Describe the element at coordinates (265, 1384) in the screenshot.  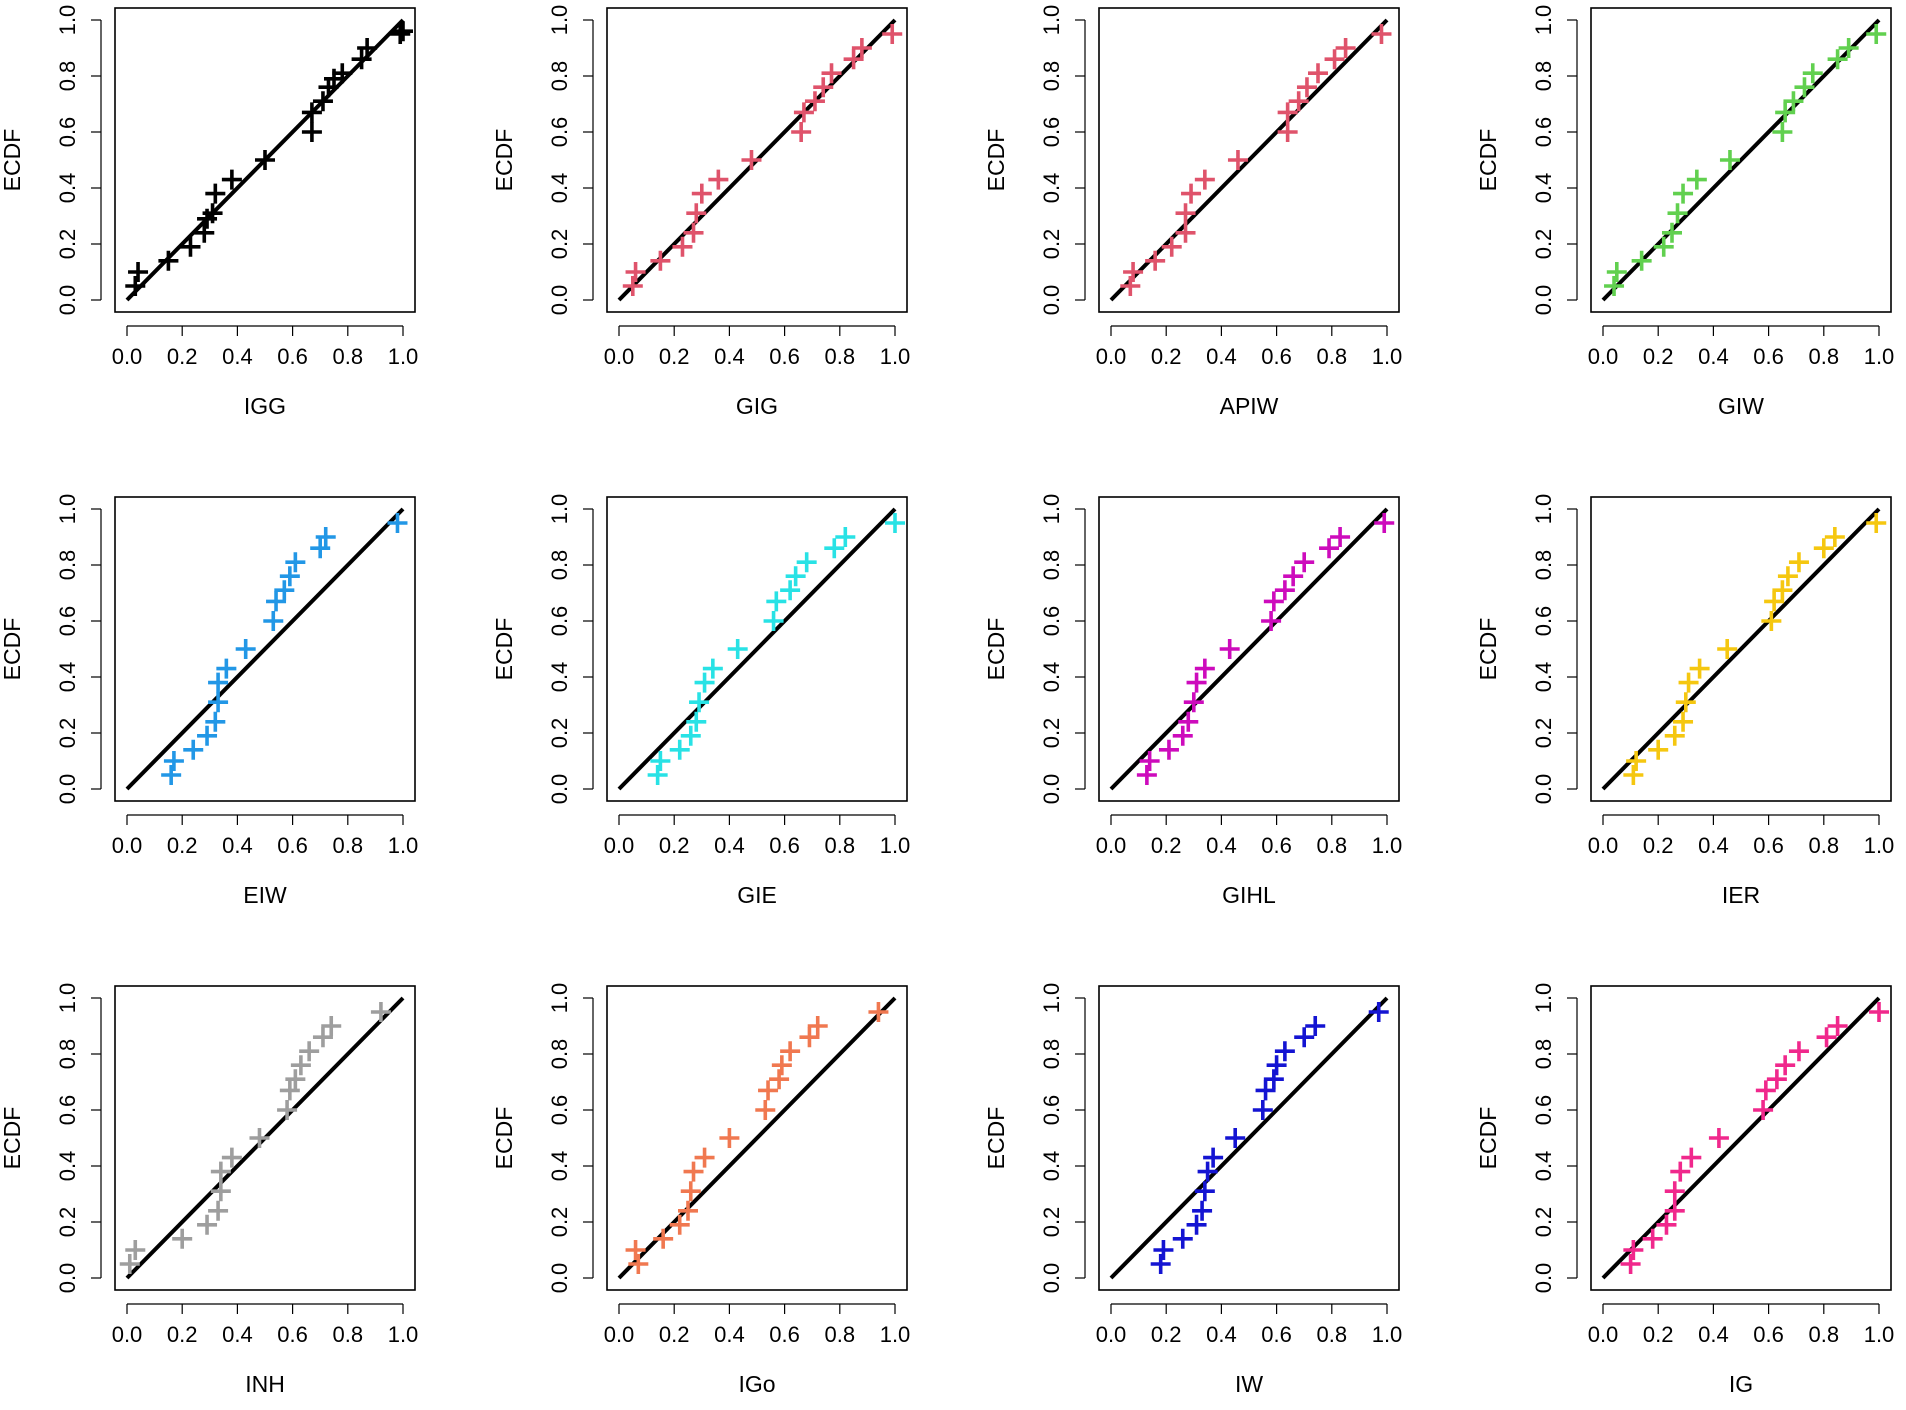
I see `x-axis-label: INH` at that location.